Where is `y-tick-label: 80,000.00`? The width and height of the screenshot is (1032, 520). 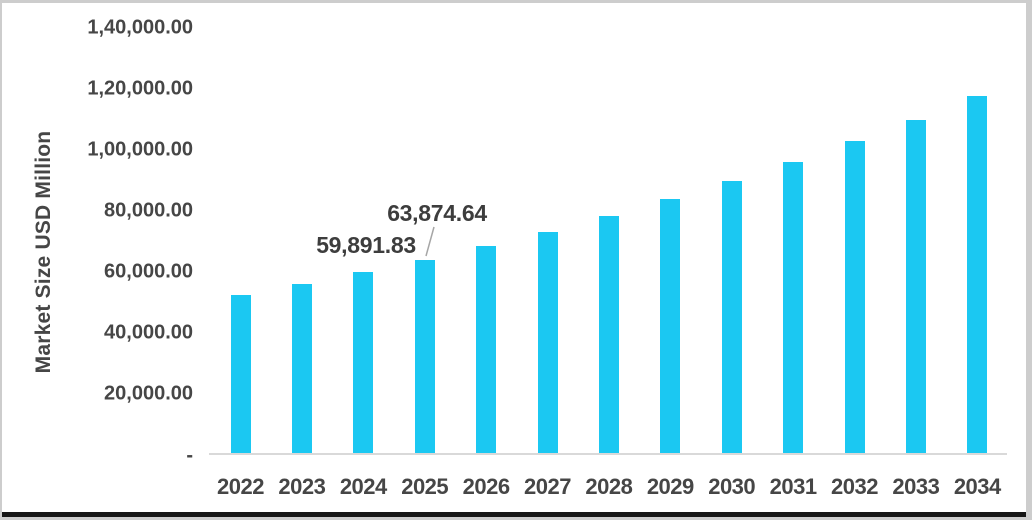 y-tick-label: 80,000.00 is located at coordinates (148, 210).